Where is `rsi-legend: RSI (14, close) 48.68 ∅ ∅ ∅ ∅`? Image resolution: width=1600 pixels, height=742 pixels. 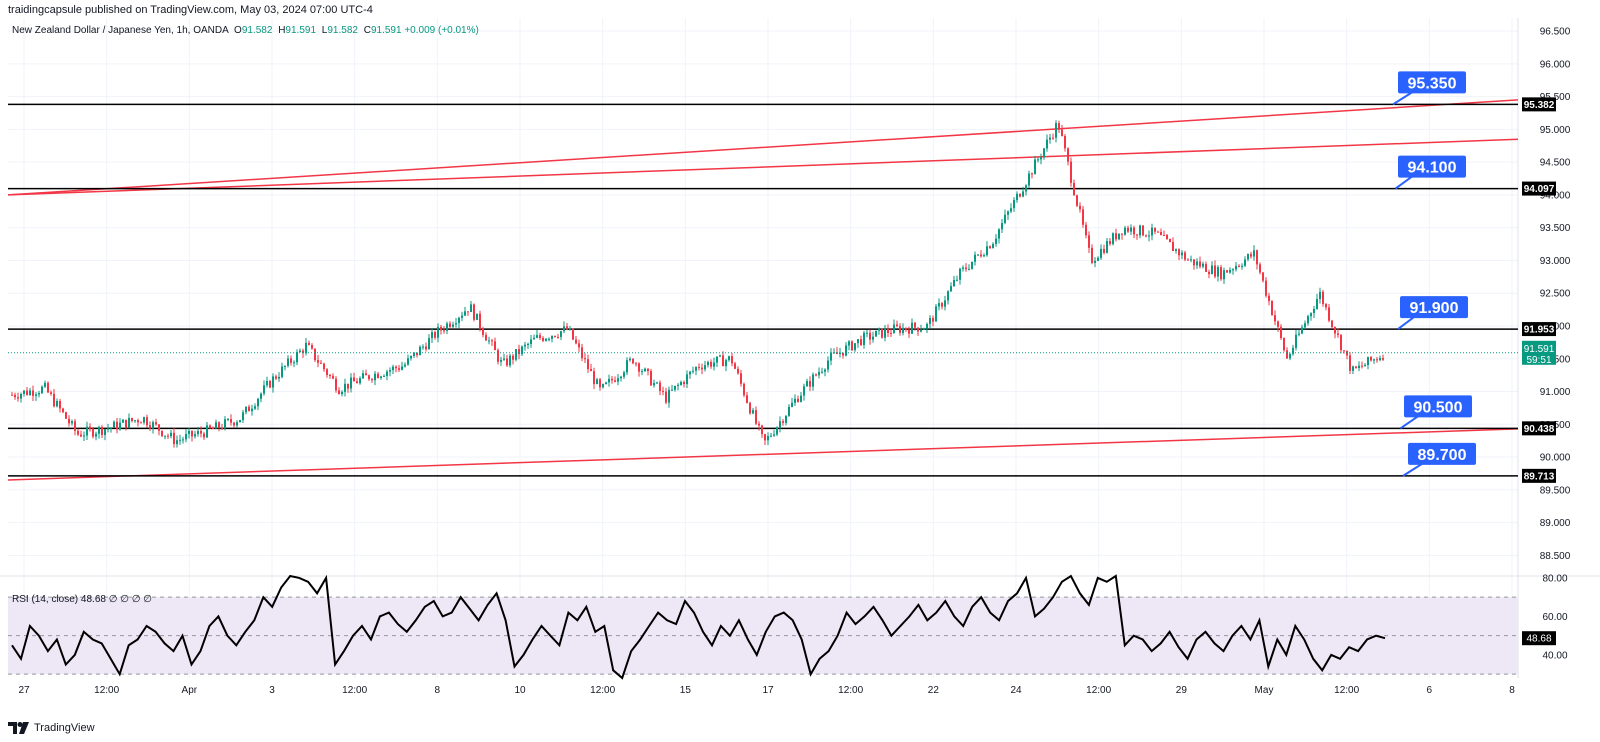 rsi-legend: RSI (14, close) 48.68 ∅ ∅ ∅ ∅ is located at coordinates (82, 599).